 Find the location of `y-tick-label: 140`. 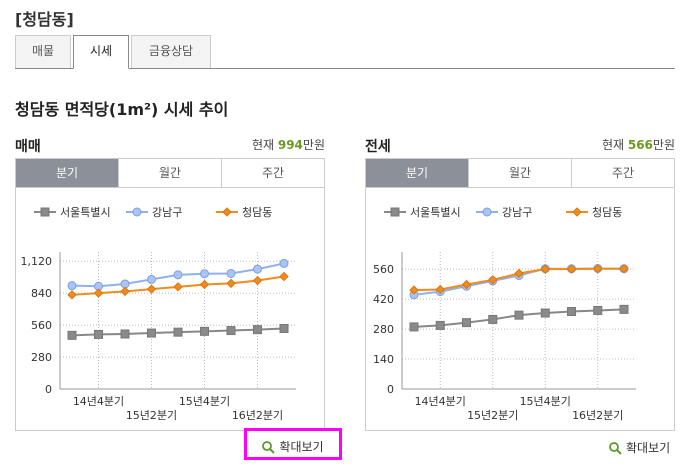

y-tick-label: 140 is located at coordinates (383, 359).